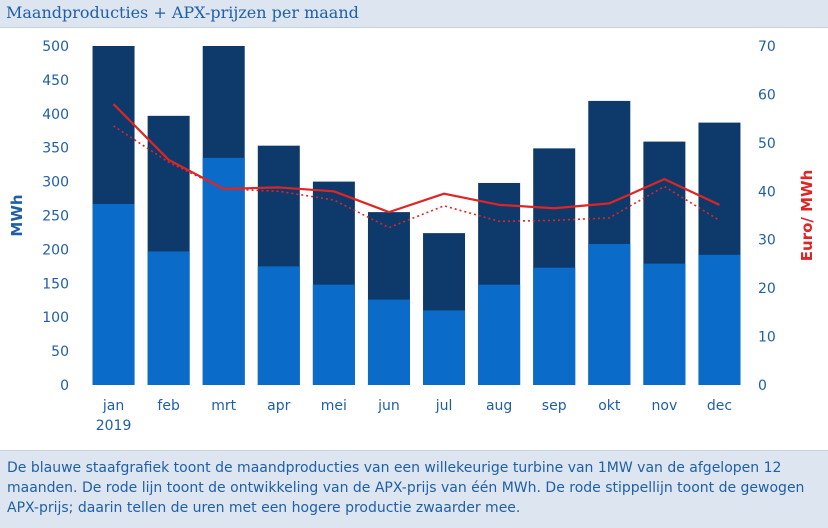 Image resolution: width=828 pixels, height=528 pixels. What do you see at coordinates (609, 406) in the screenshot?
I see `x-tick-label: okt` at bounding box center [609, 406].